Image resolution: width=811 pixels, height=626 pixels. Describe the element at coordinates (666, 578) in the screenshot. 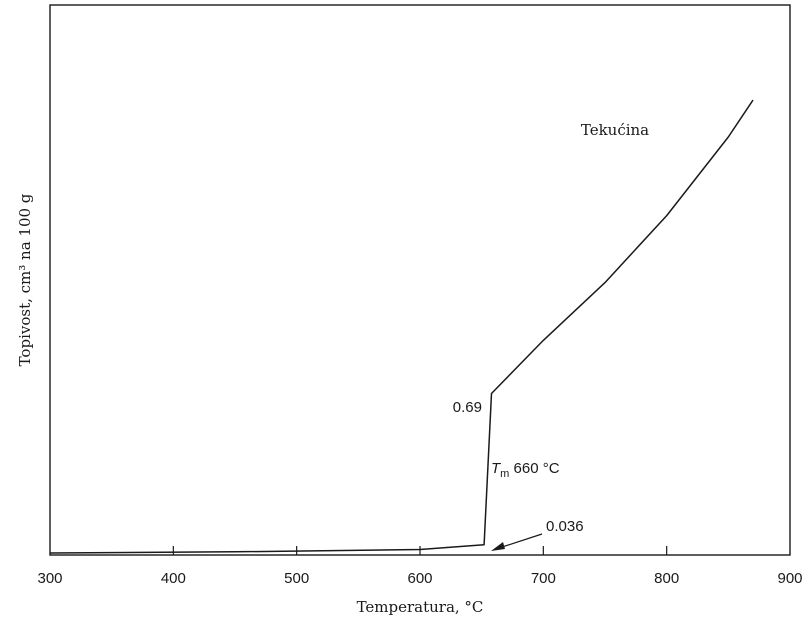

I see `x-tick-label-800: 800` at that location.